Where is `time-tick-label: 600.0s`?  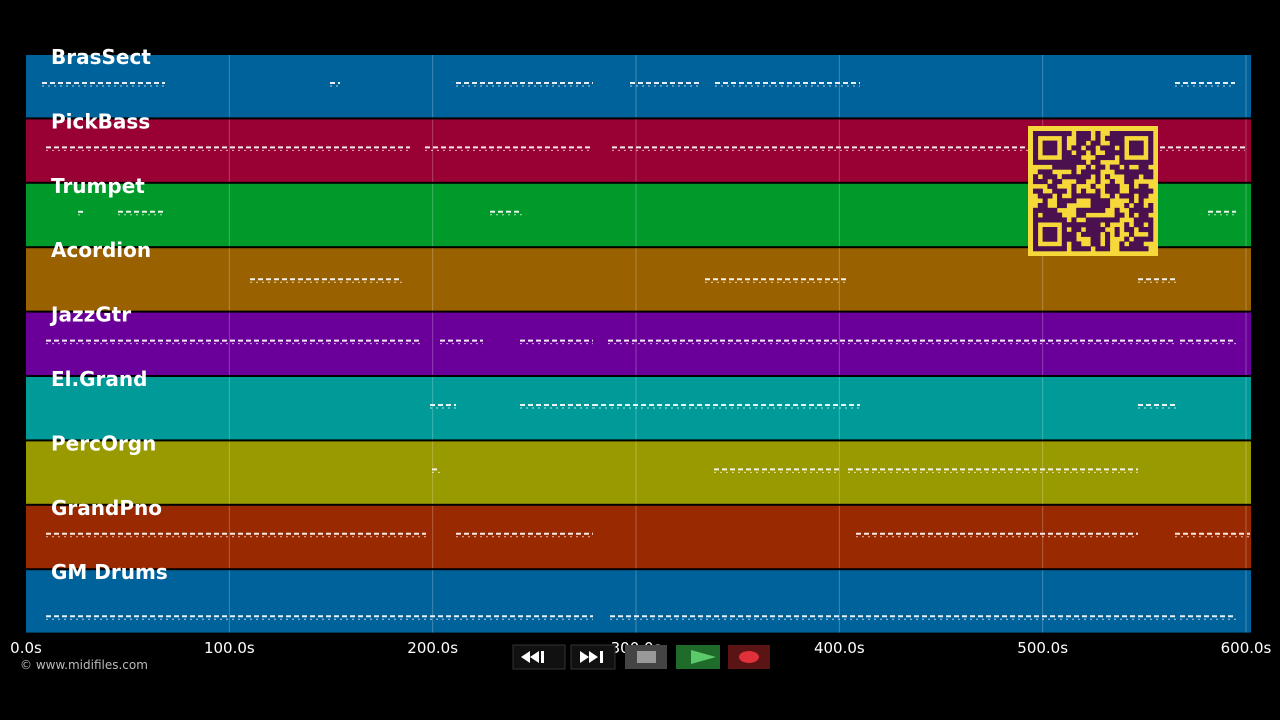
time-tick-label: 600.0s is located at coordinates (1246, 648).